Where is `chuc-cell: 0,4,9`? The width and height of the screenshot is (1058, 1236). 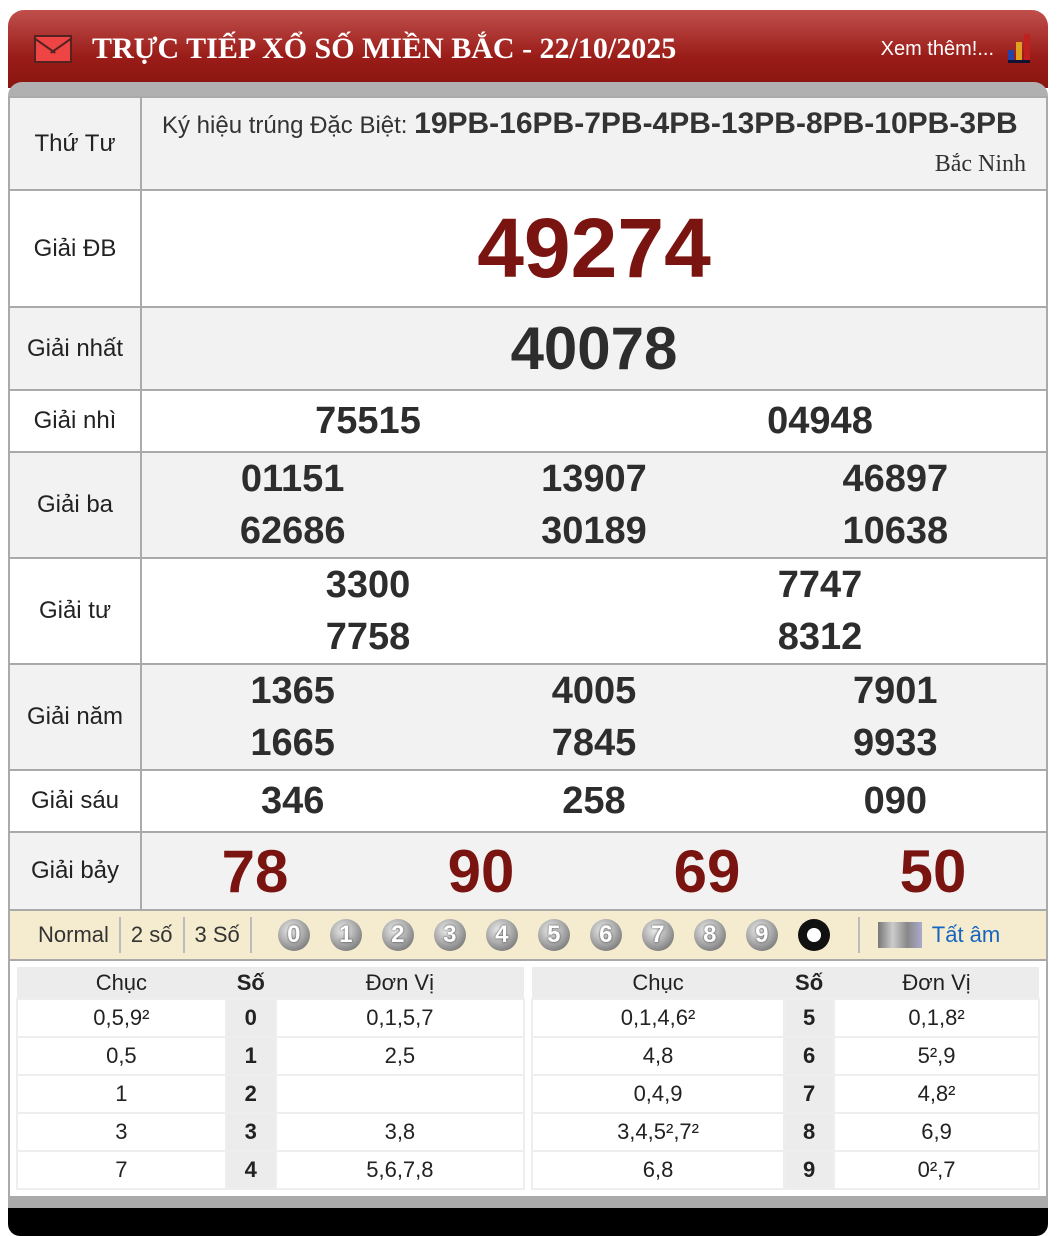 chuc-cell: 0,4,9 is located at coordinates (658, 1094).